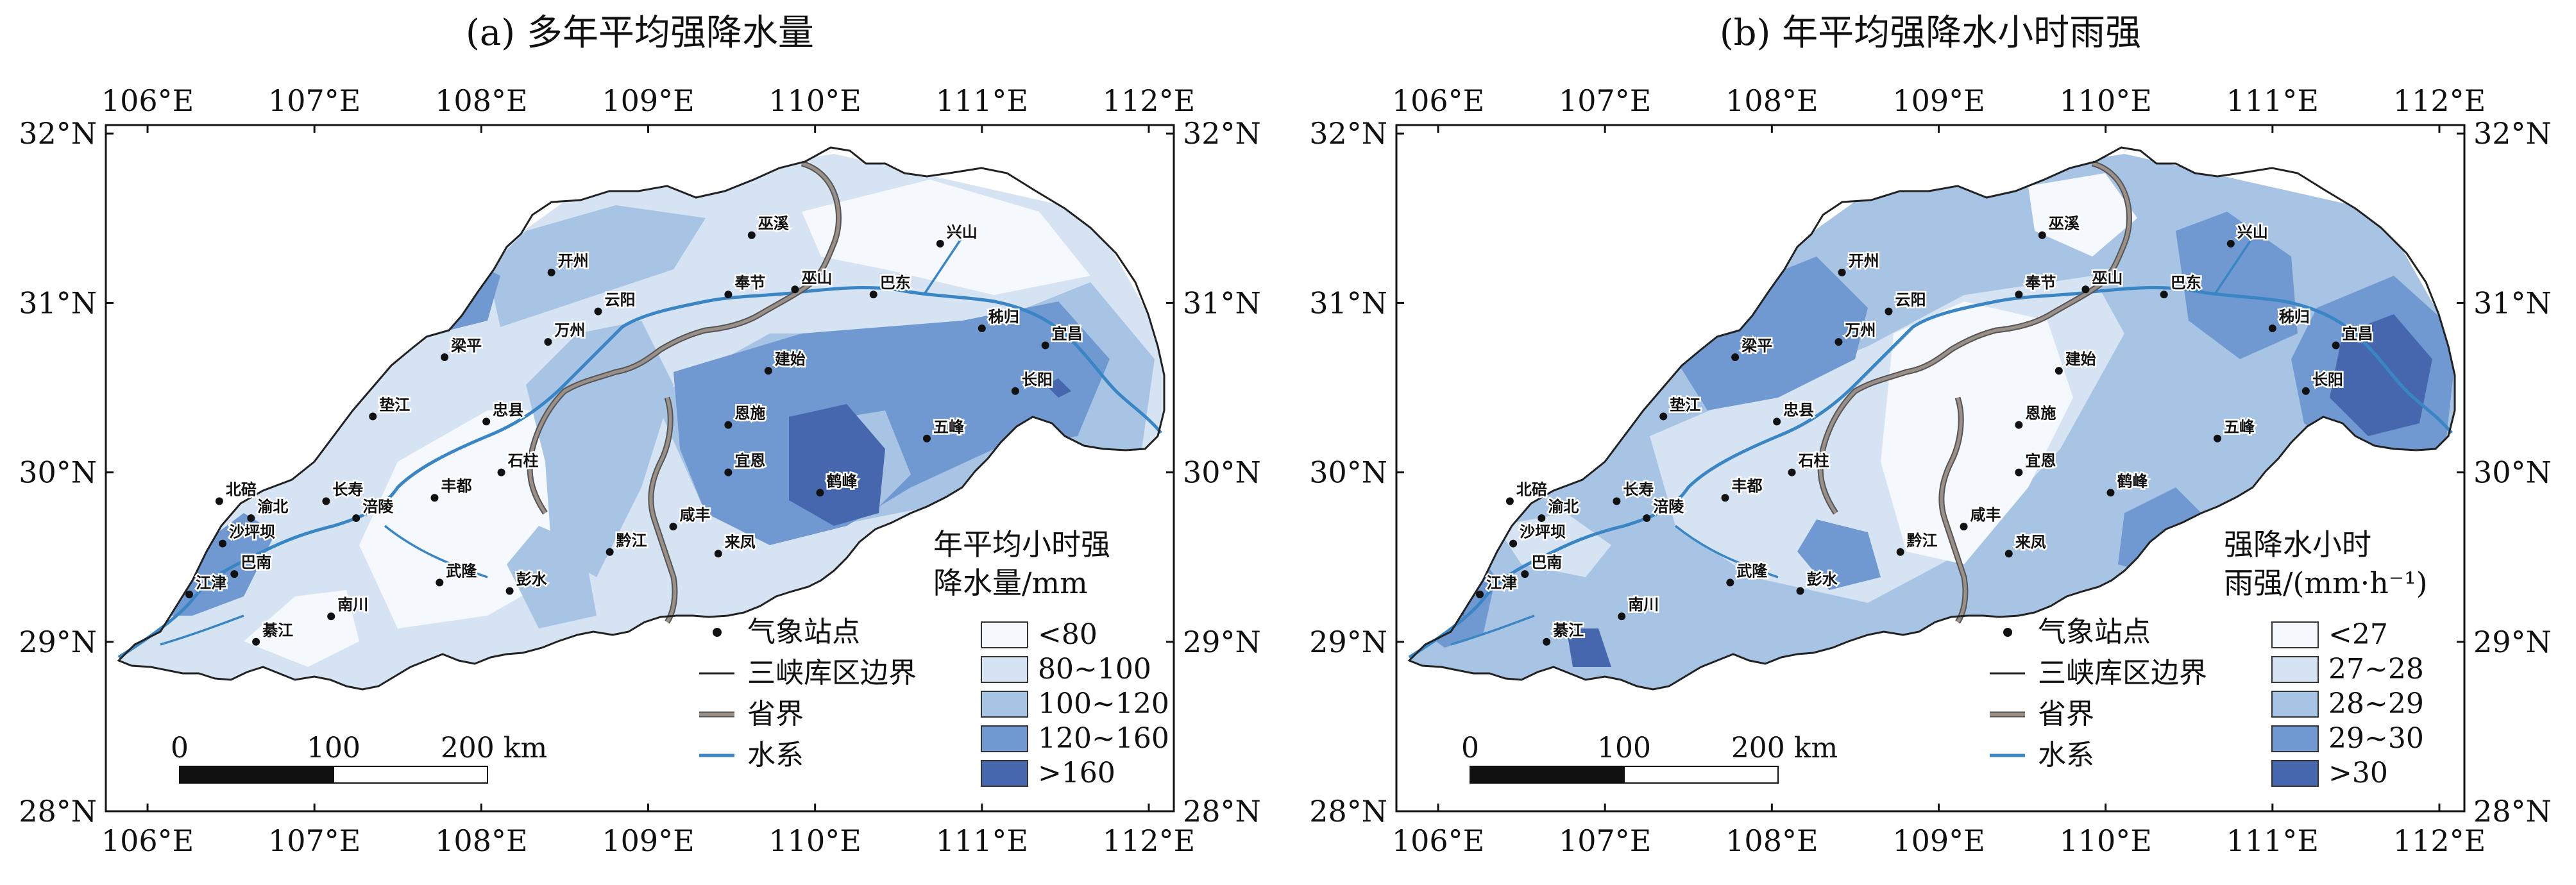 The image size is (2576, 885). I want to click on lat-tick-label-right: 32°N, so click(2512, 133).